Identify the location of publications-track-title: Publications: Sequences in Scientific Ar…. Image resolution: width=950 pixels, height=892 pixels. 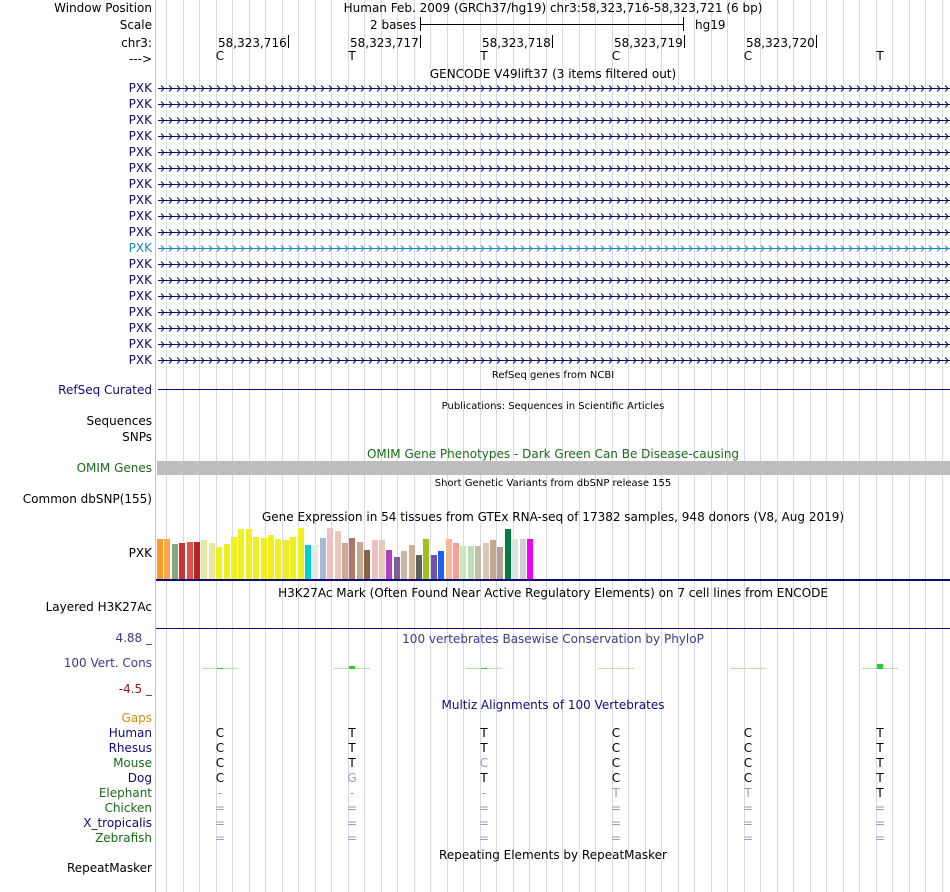
(553, 406).